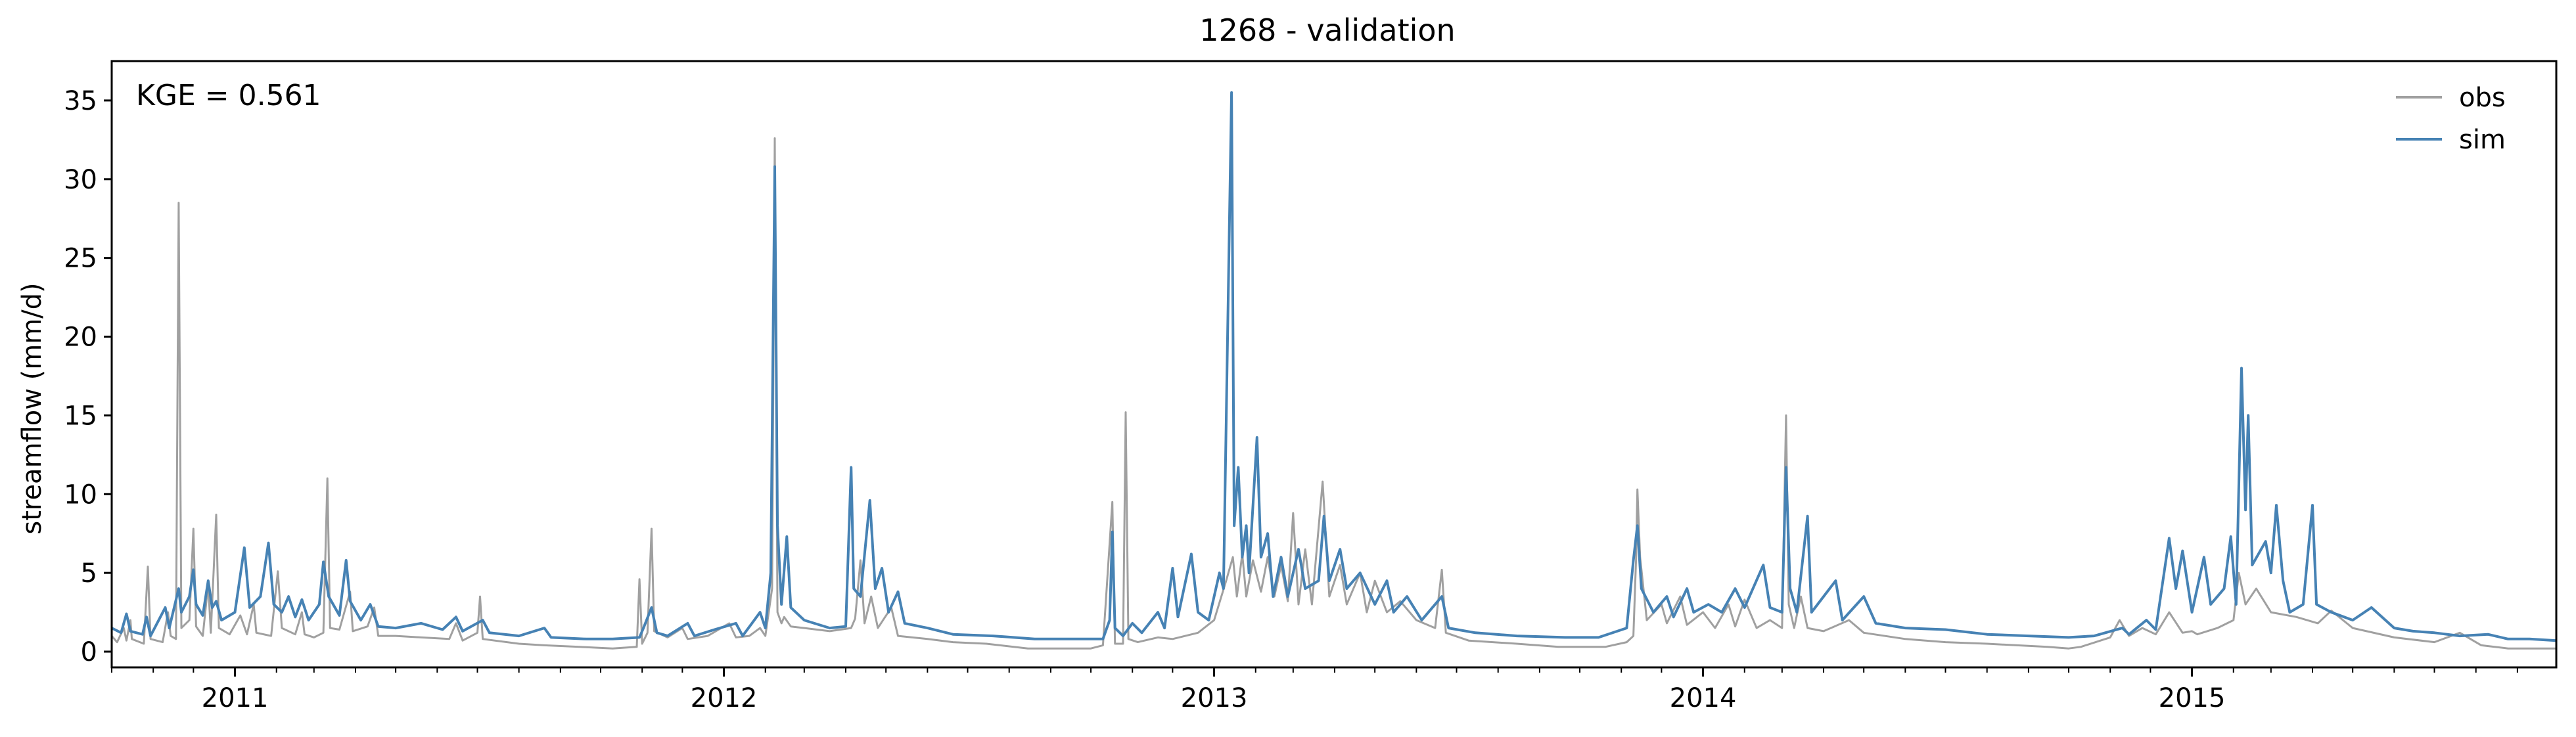 This screenshot has height=737, width=2576. I want to click on x-tick-label: 2012, so click(724, 698).